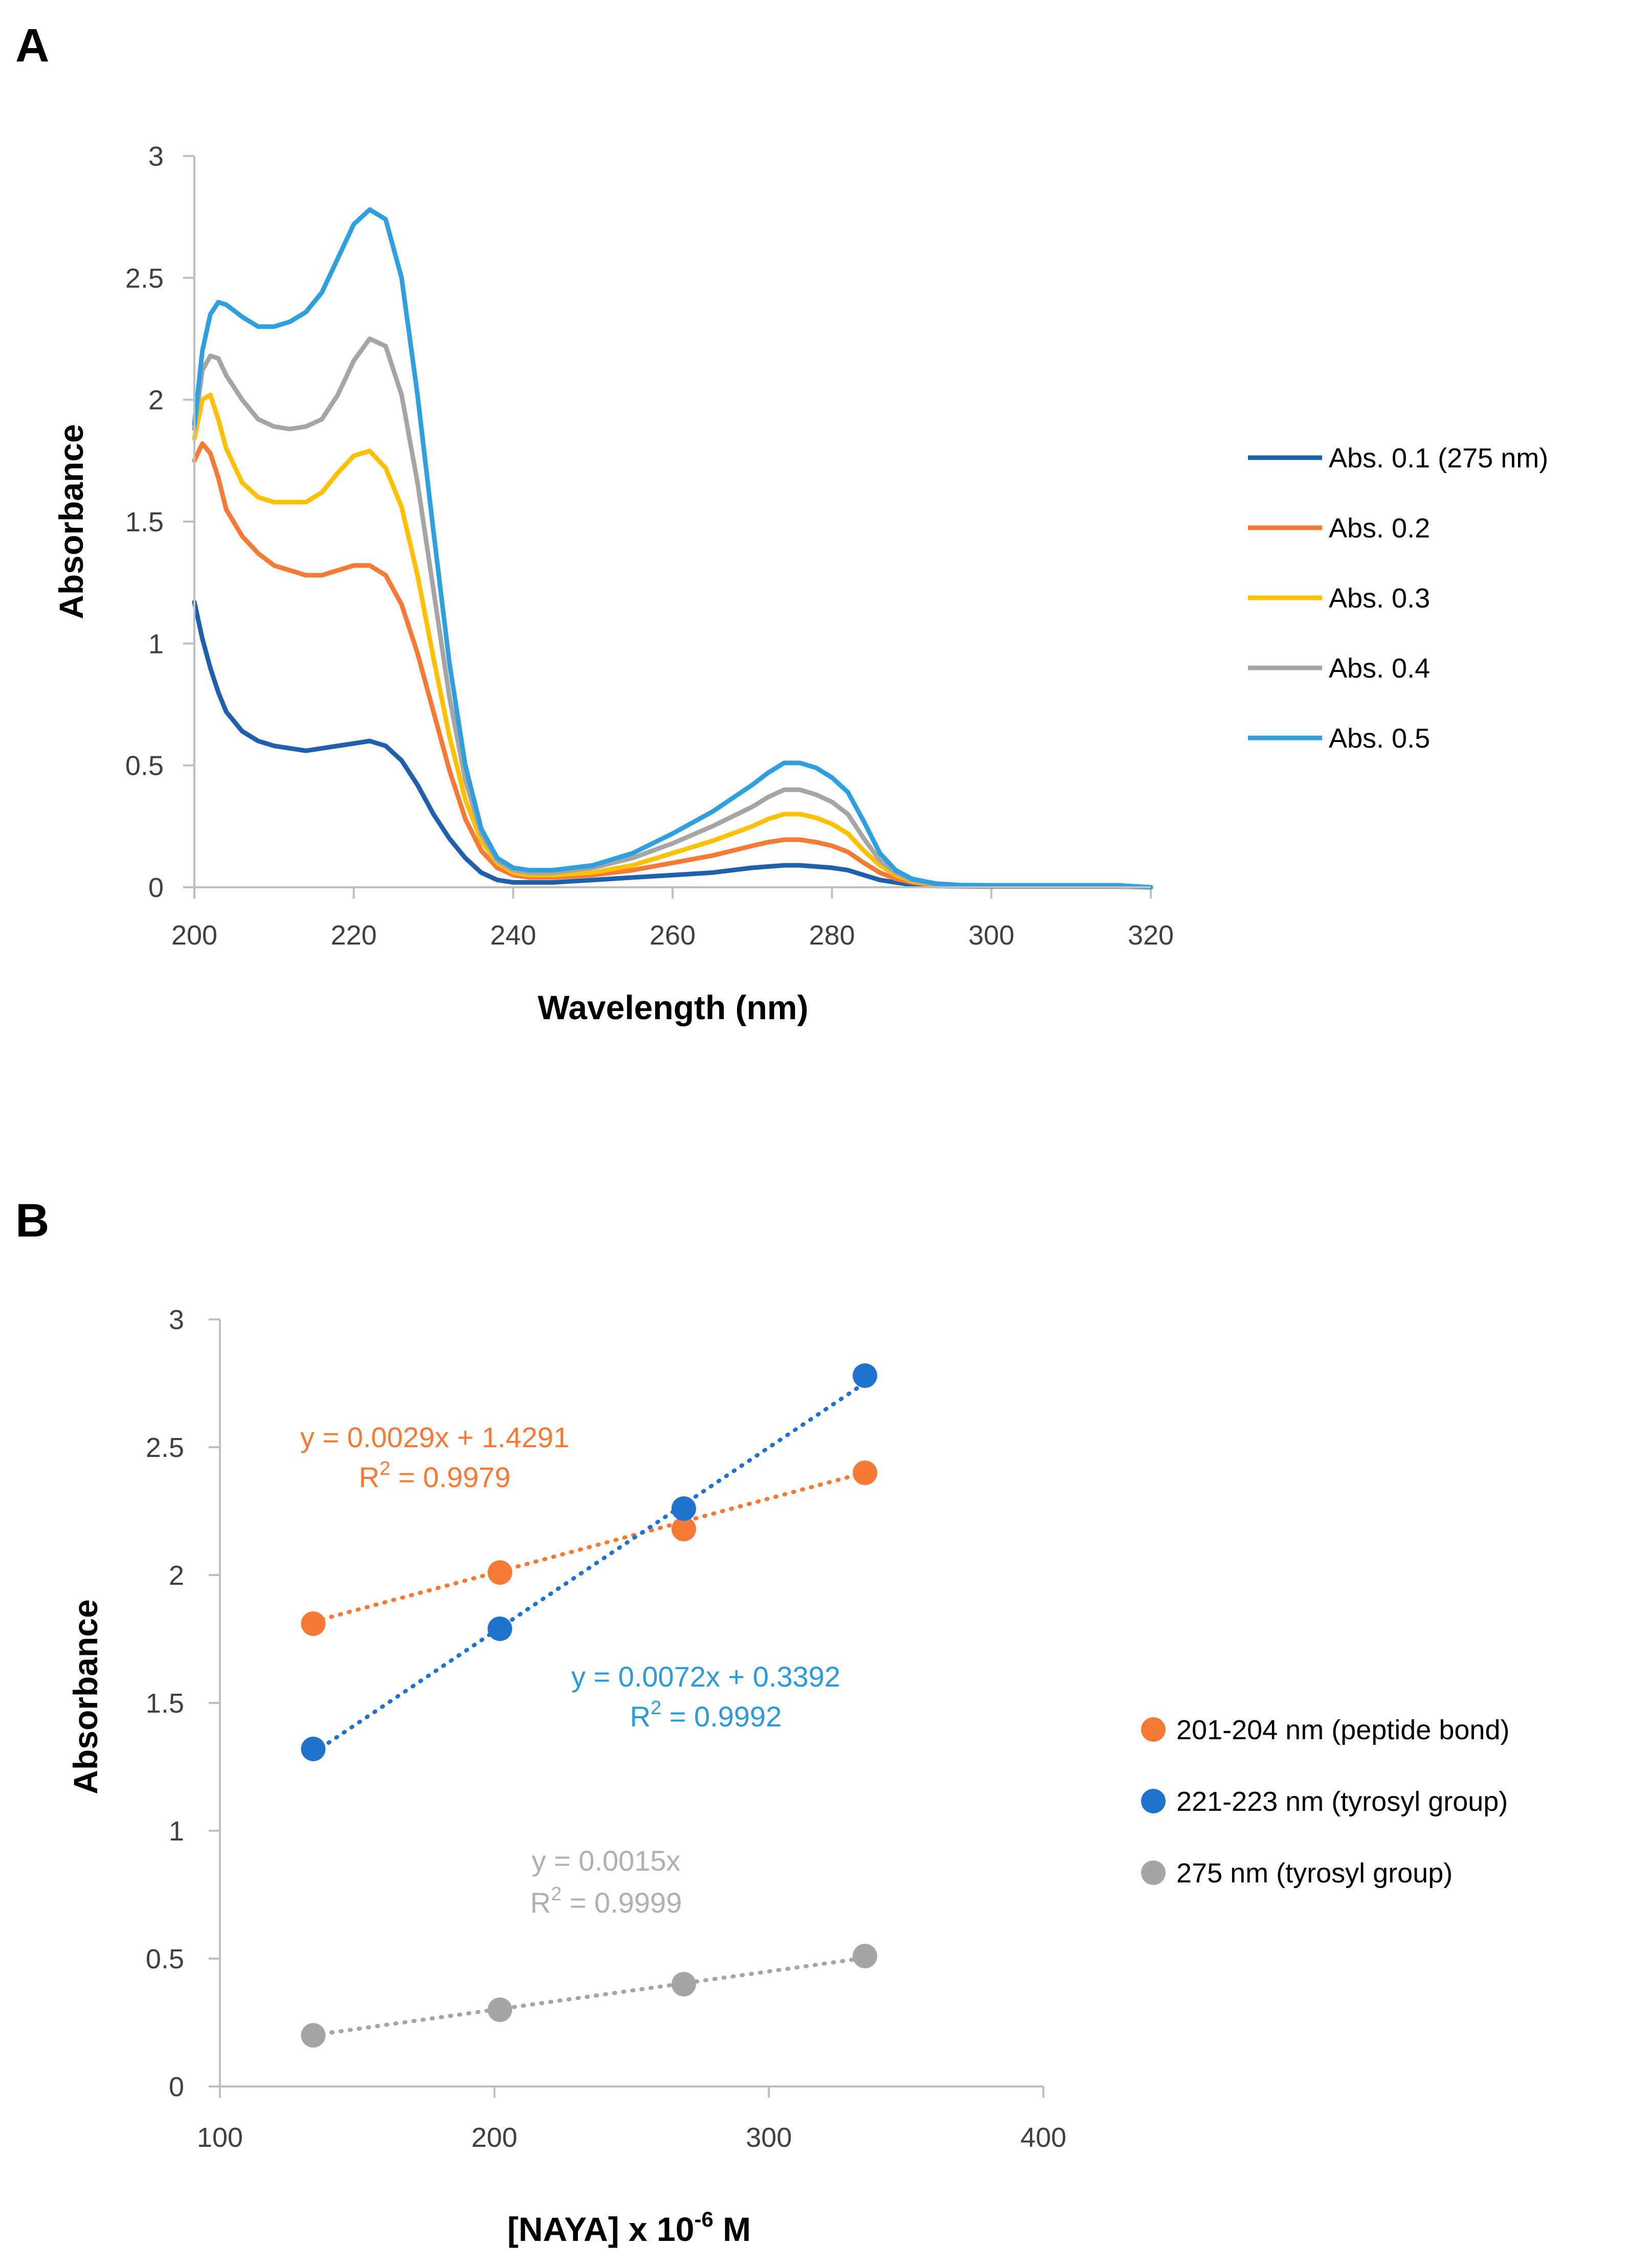 This screenshot has width=1630, height=2268. Describe the element at coordinates (601, 2229) in the screenshot. I see `chart-b-x-label-main: [NAYA] x 10` at that location.